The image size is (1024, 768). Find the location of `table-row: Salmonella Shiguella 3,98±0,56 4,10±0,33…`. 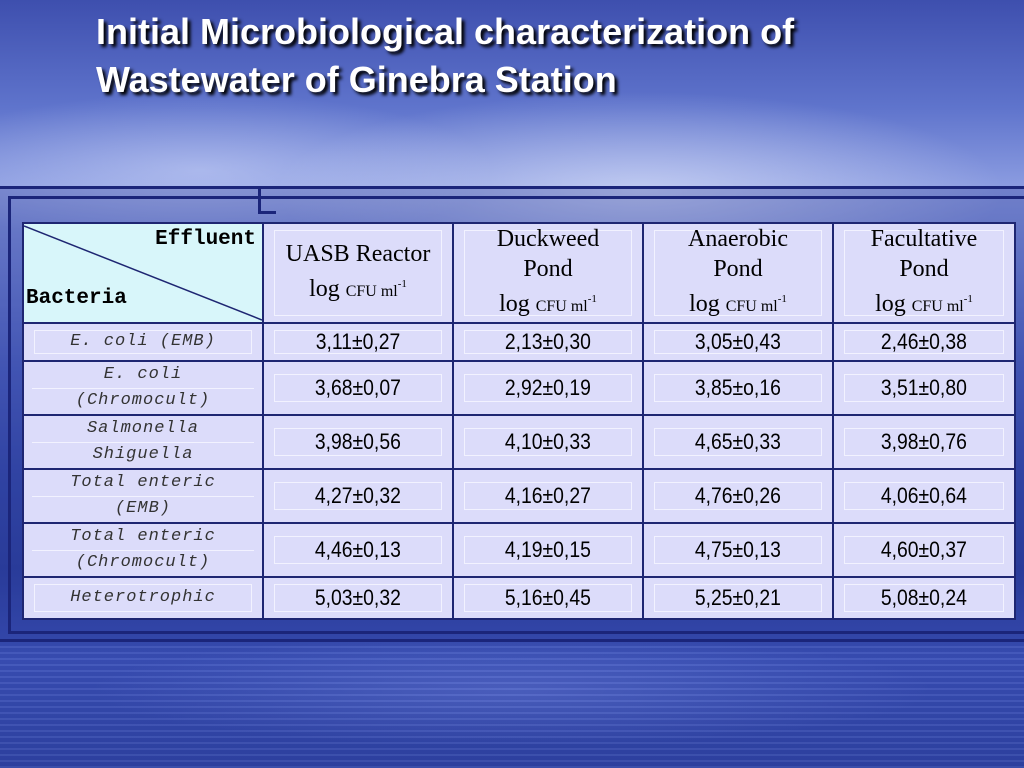

table-row: Salmonella Shiguella 3,98±0,56 4,10±0,33… is located at coordinates (519, 443).